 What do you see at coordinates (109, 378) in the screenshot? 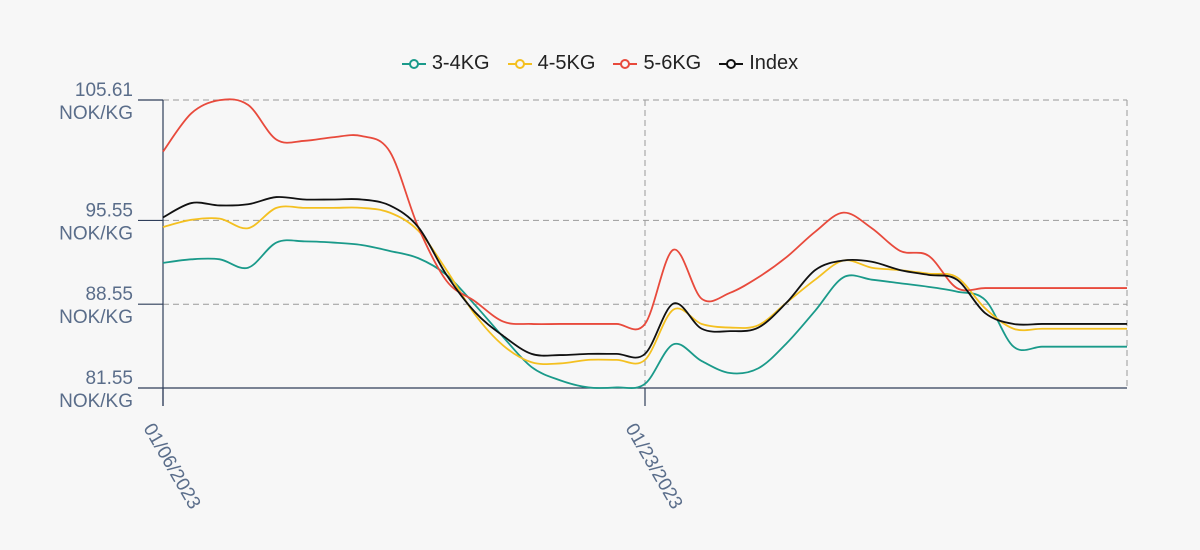
I see `y-tick-label: 81.55` at bounding box center [109, 378].